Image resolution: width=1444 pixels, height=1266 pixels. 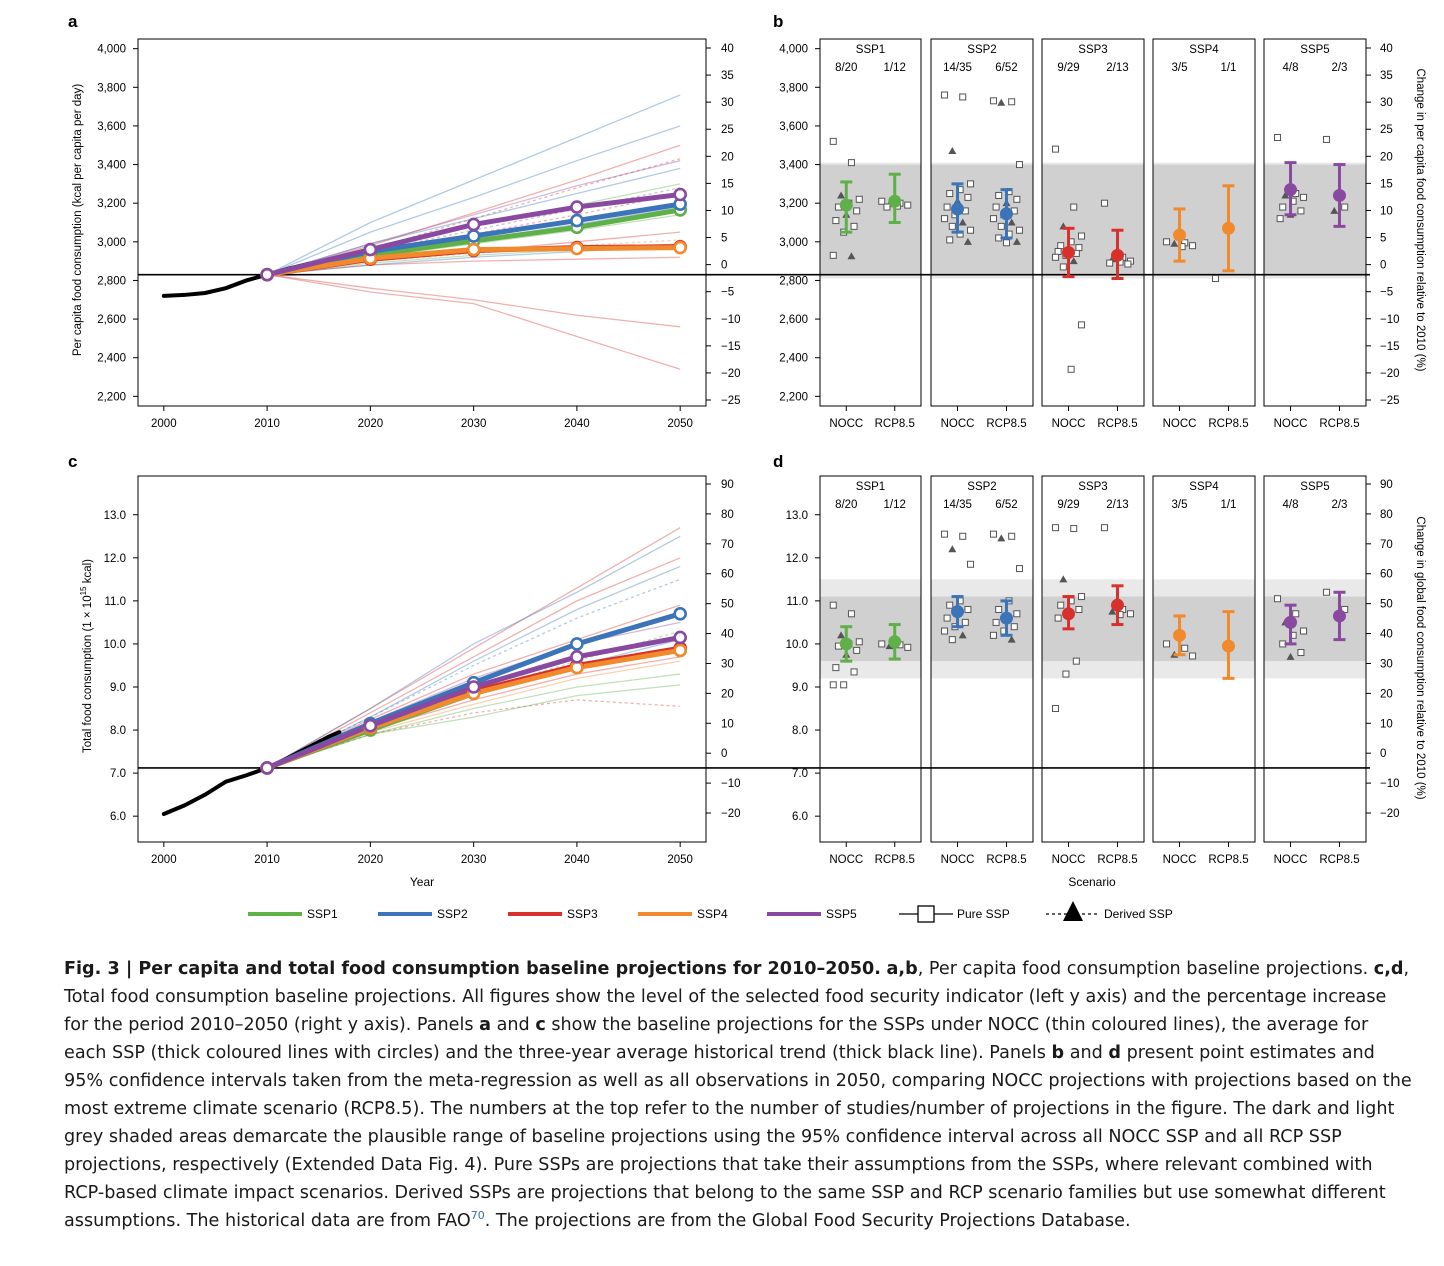 I want to click on y-tick-label-b: 3,000, so click(x=793, y=243).